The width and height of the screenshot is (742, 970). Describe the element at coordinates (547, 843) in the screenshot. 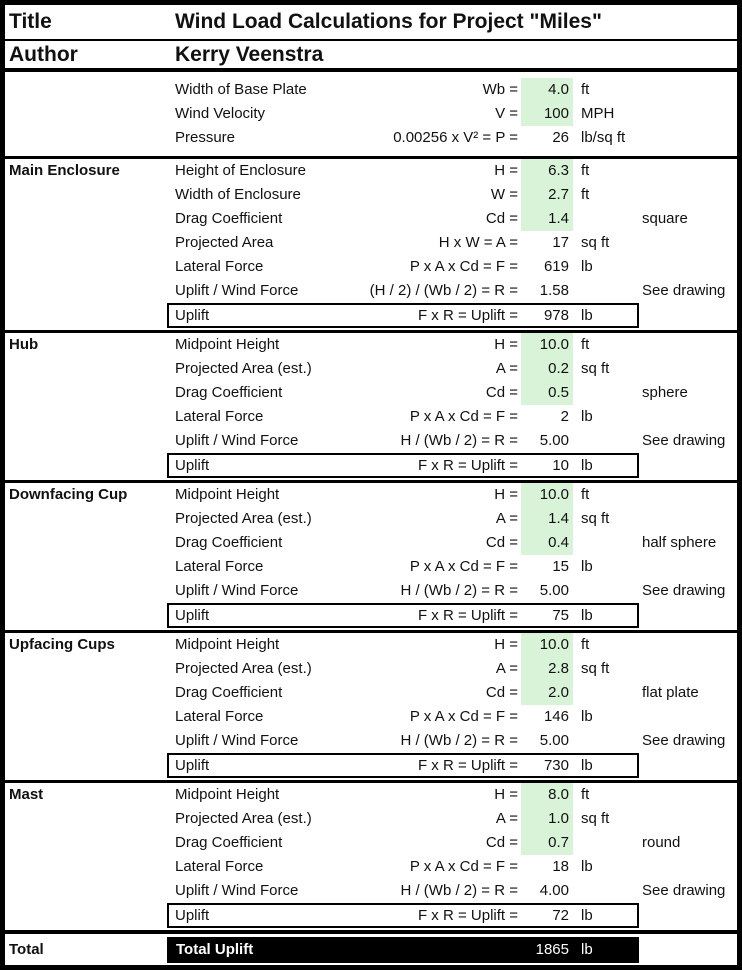

I see `input-cell: 0.7` at that location.